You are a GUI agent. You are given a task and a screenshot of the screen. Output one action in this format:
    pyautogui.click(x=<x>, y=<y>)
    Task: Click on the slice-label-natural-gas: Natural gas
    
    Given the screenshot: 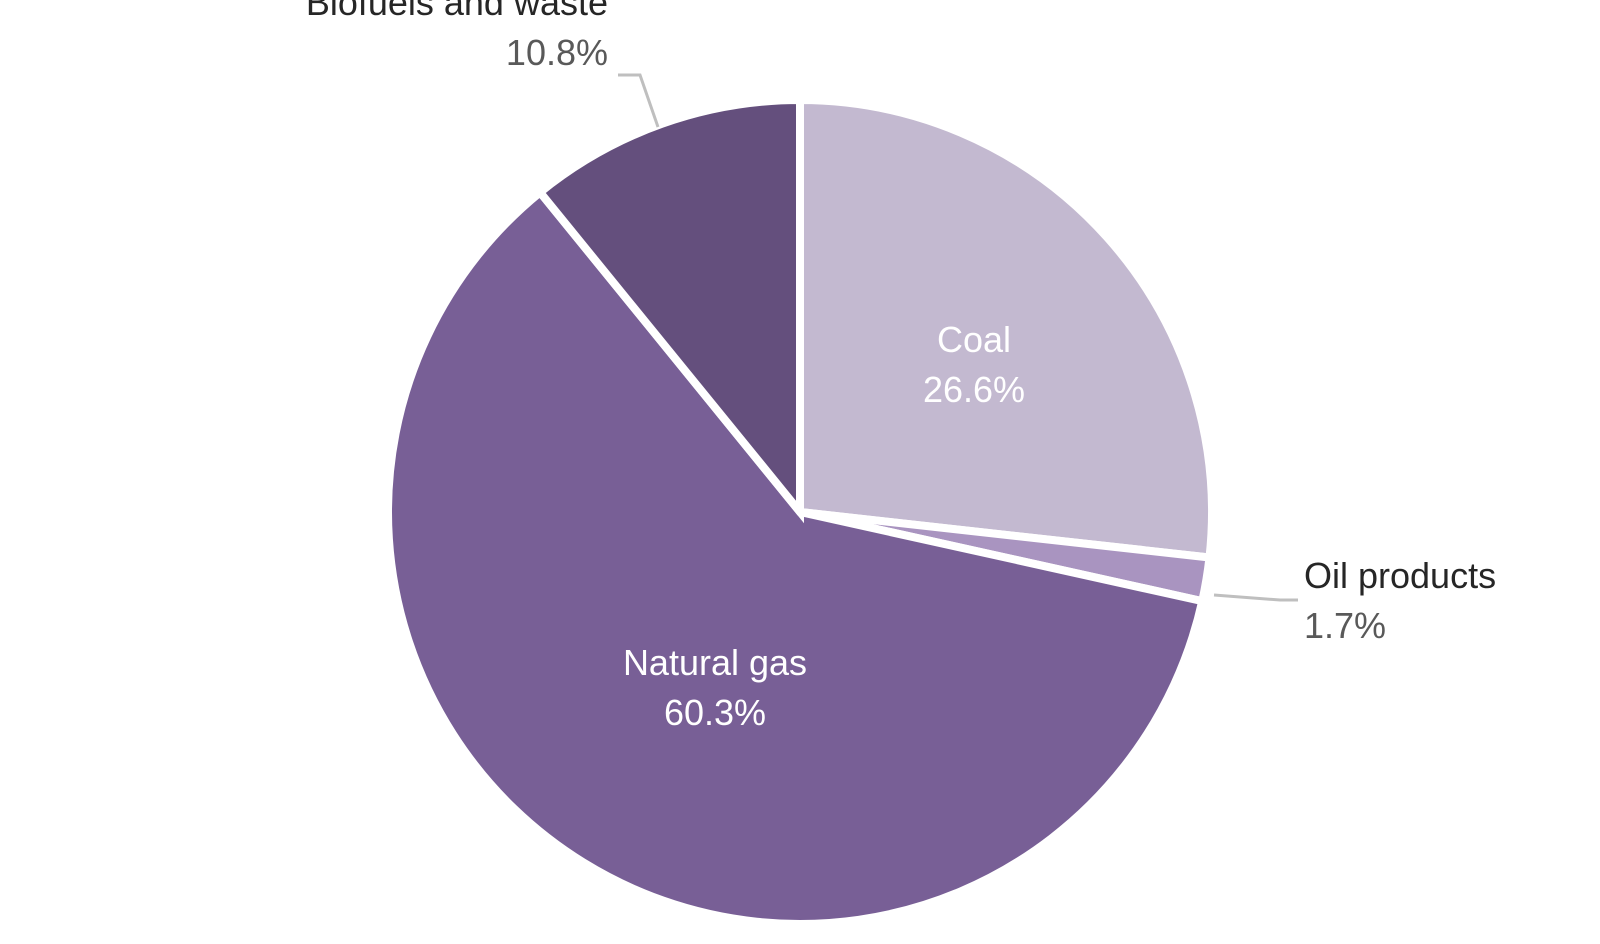 What is the action you would take?
    pyautogui.click(x=715, y=662)
    